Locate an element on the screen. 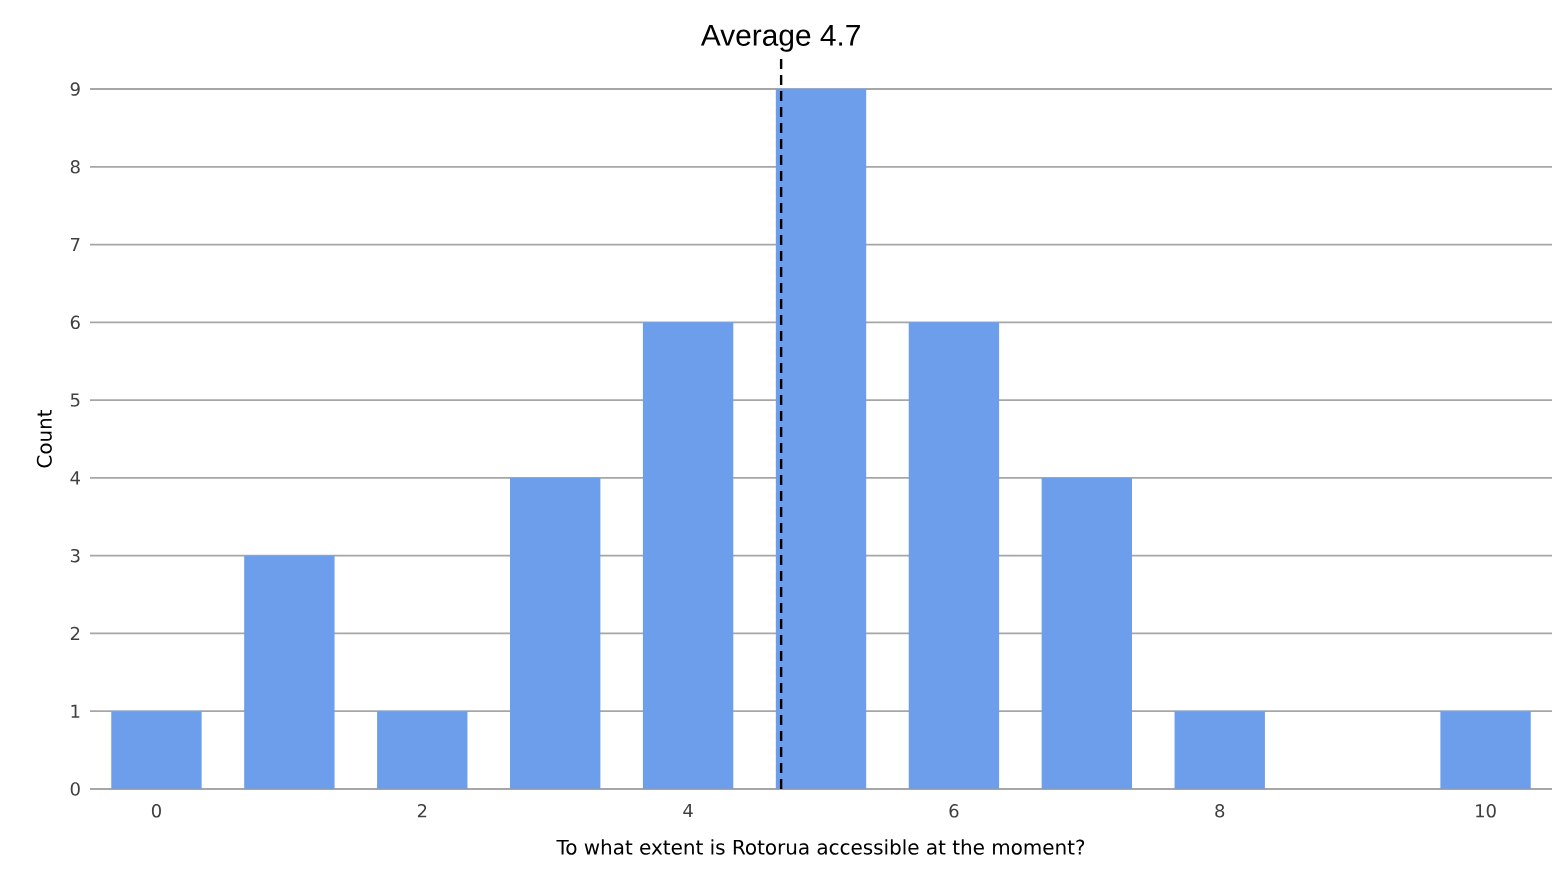 This screenshot has width=1562, height=881. y-tick-label: 3 is located at coordinates (75, 555).